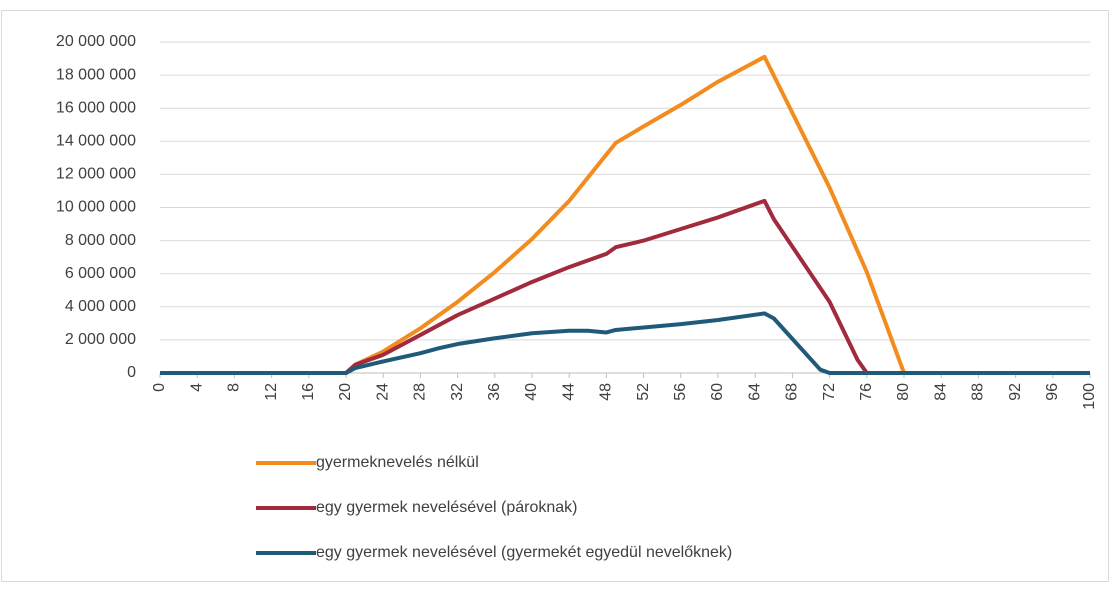  I want to click on x-tick-label: 96, so click(1052, 392).